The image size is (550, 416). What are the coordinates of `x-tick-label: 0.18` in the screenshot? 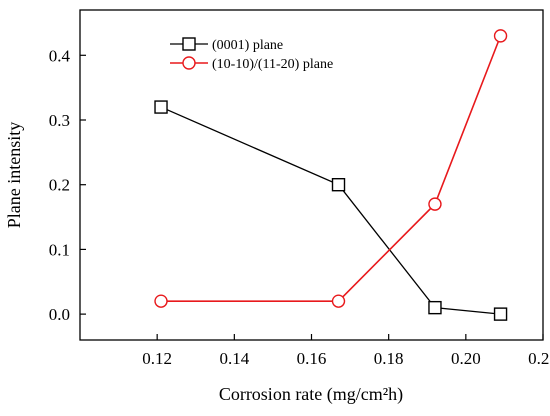 It's located at (389, 358).